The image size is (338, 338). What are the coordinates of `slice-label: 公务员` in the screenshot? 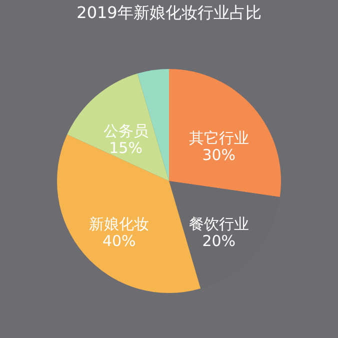 It's located at (125, 131).